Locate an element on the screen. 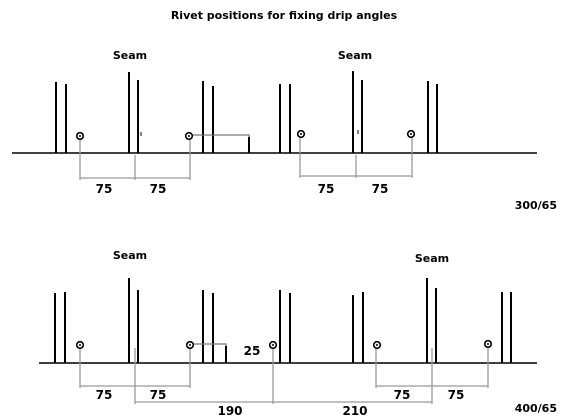 This screenshot has height=419, width=568. top-ribs is located at coordinates (246, 112).